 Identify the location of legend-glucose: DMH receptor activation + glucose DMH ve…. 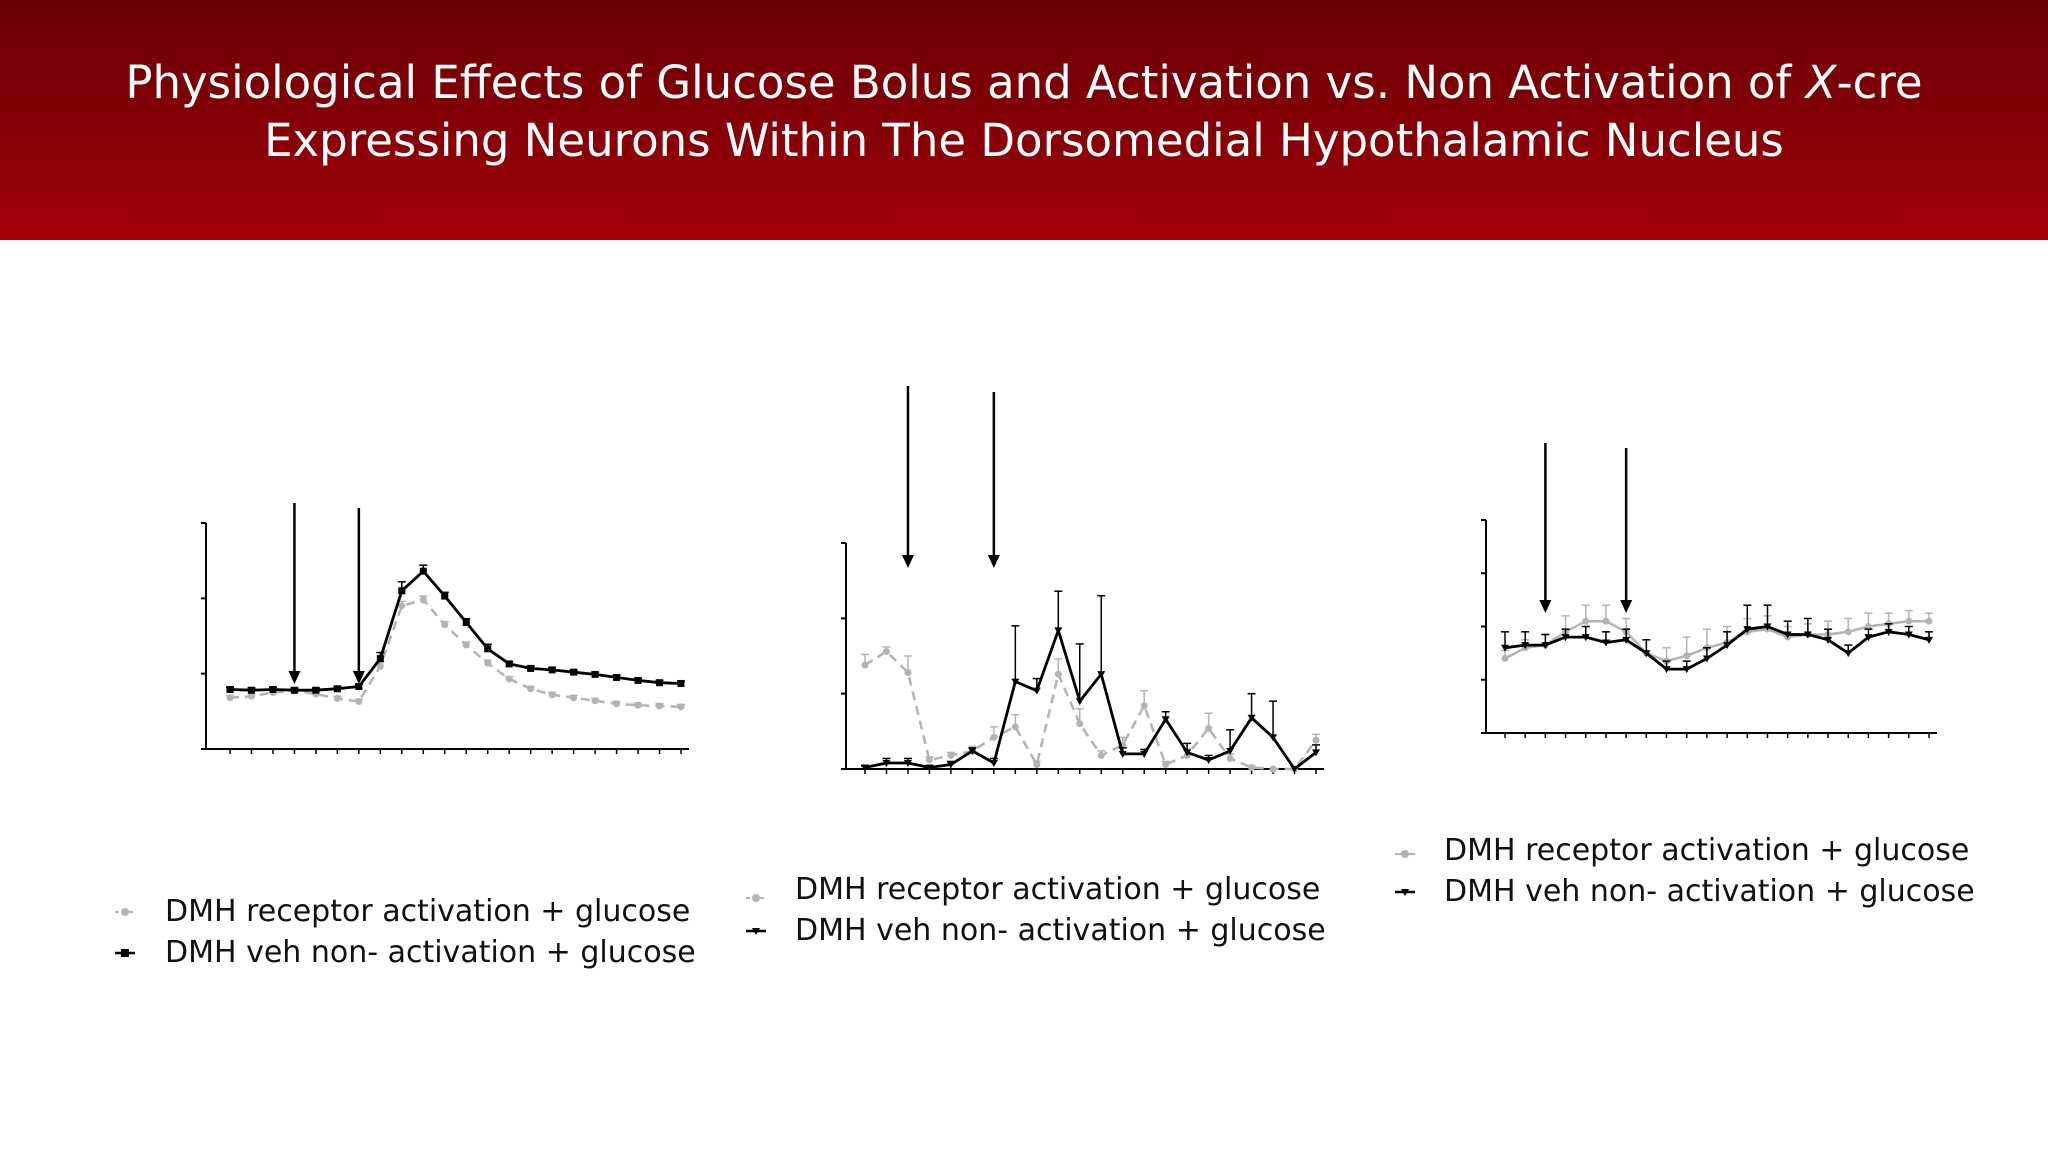
(403, 932).